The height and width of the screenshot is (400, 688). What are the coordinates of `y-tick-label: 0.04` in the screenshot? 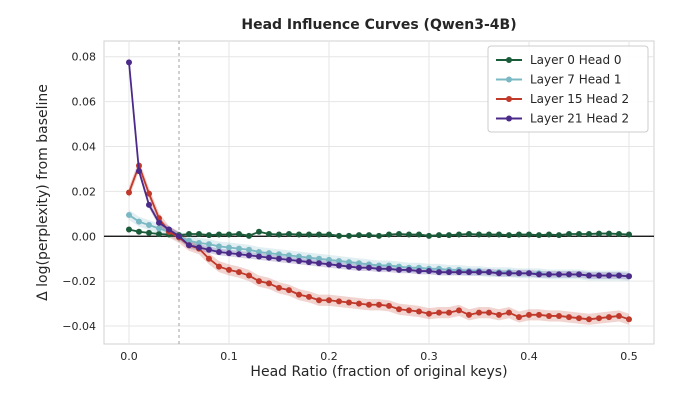 It's located at (84, 146).